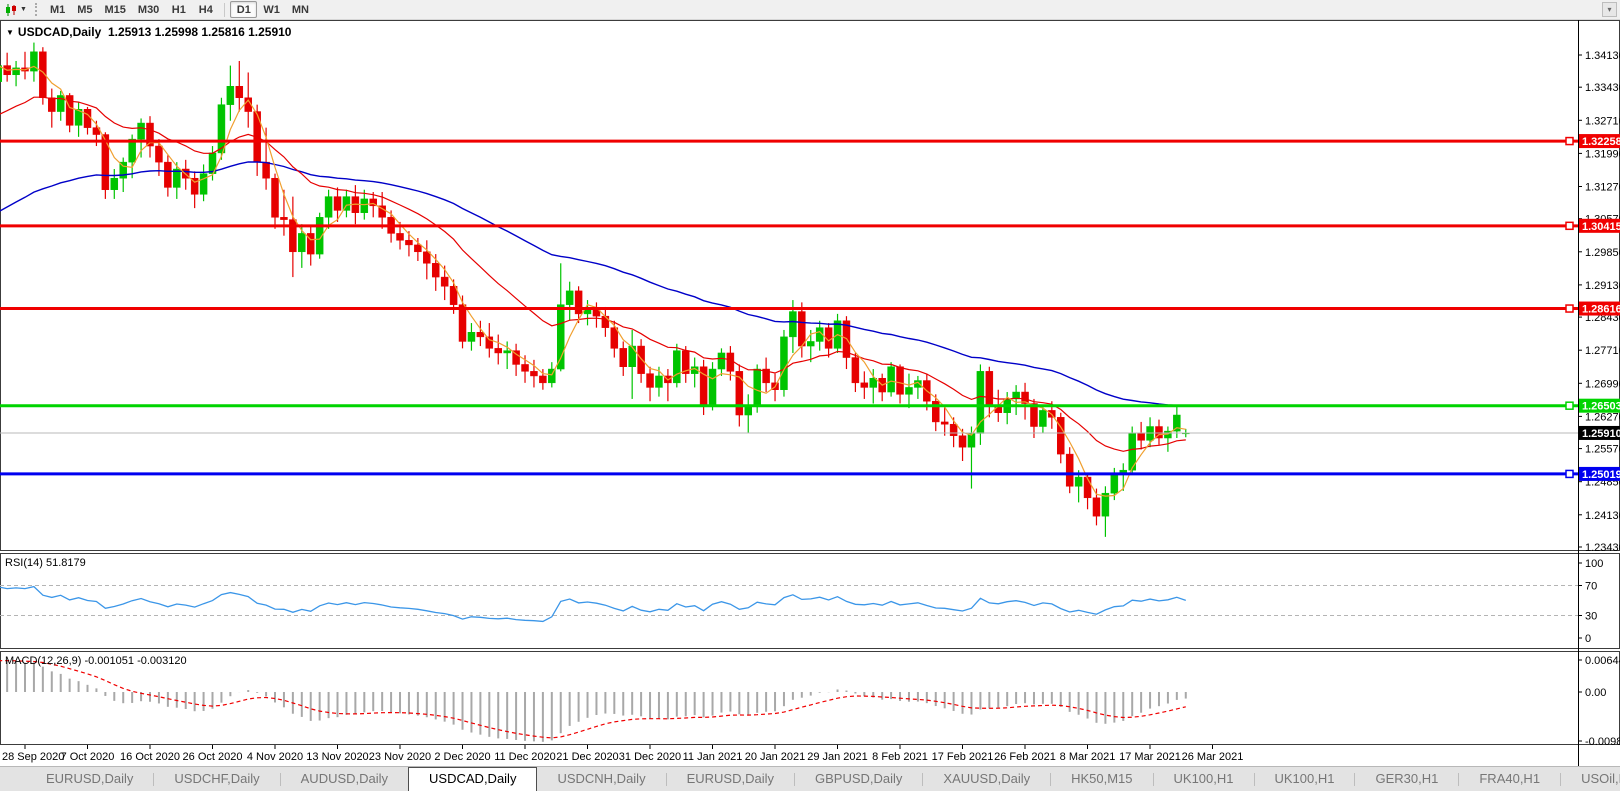 This screenshot has height=791, width=1620. Describe the element at coordinates (963, 757) in the screenshot. I see `date-axis-tick: 17 Feb 2021` at that location.